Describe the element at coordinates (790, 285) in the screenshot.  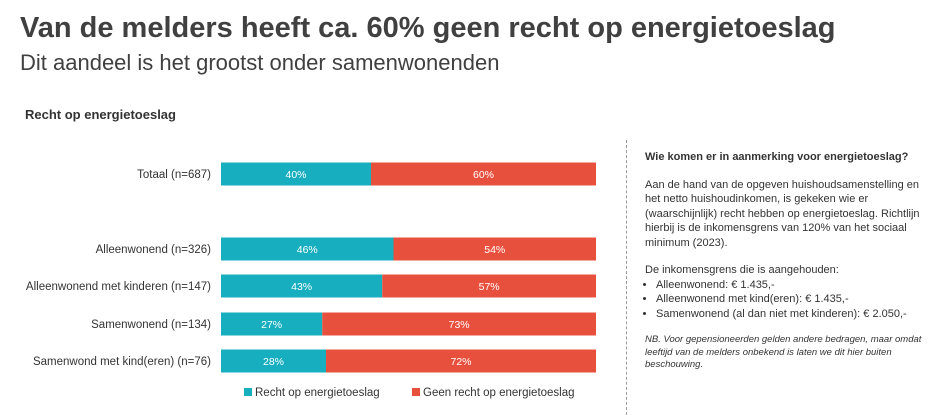
I see `income-limit-item: Alleenwonend: € 1.435,-` at that location.